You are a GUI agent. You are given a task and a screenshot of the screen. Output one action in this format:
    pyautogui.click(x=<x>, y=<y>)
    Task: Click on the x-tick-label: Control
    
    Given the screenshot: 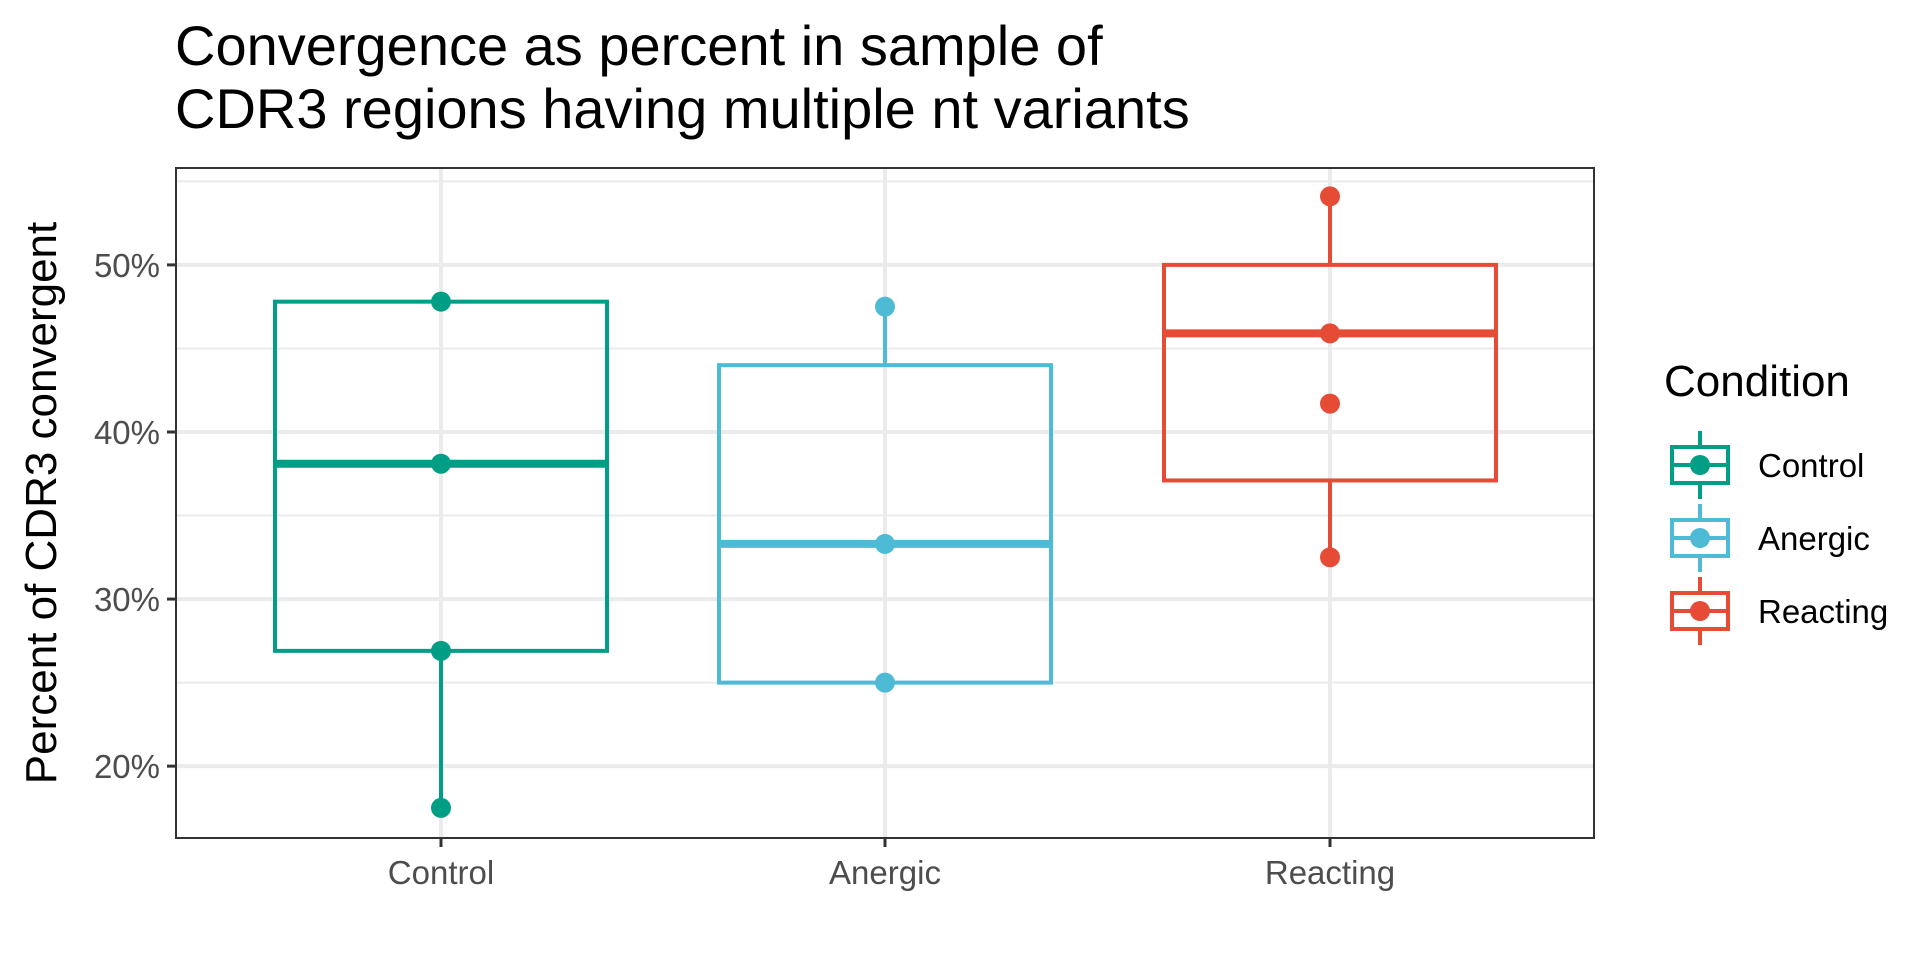 What is the action you would take?
    pyautogui.click(x=441, y=872)
    